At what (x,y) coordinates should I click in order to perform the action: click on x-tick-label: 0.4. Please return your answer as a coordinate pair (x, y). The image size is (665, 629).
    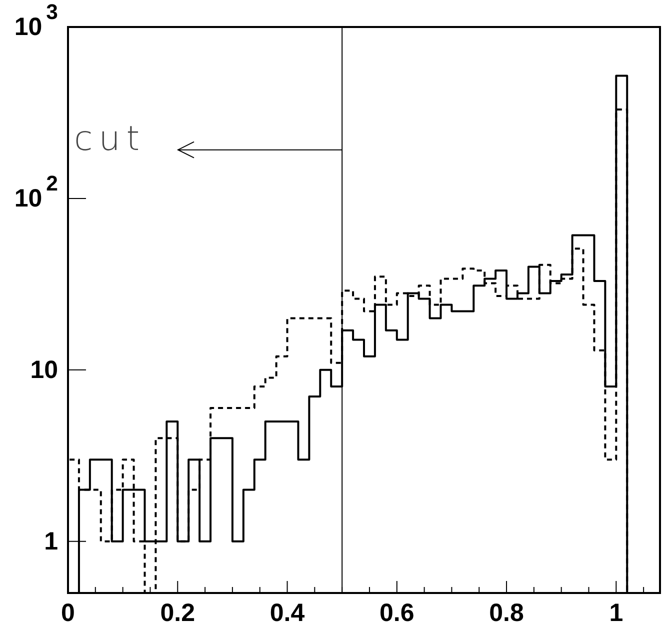
    Looking at the image, I should click on (287, 613).